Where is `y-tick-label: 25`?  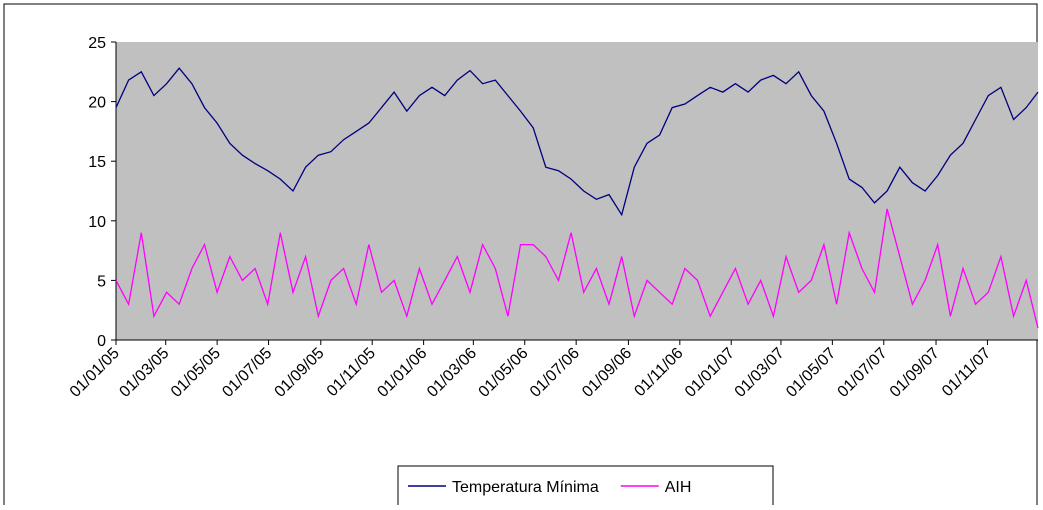
y-tick-label: 25 is located at coordinates (97, 43).